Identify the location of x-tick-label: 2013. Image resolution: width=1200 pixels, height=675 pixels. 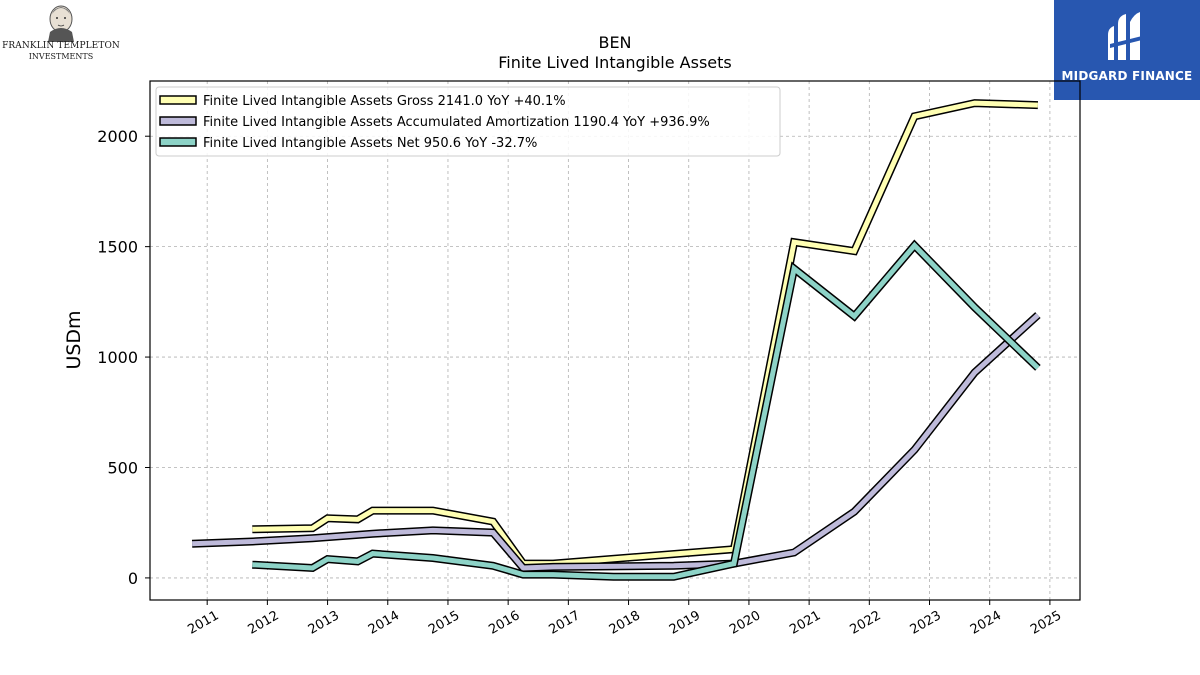
(324, 623).